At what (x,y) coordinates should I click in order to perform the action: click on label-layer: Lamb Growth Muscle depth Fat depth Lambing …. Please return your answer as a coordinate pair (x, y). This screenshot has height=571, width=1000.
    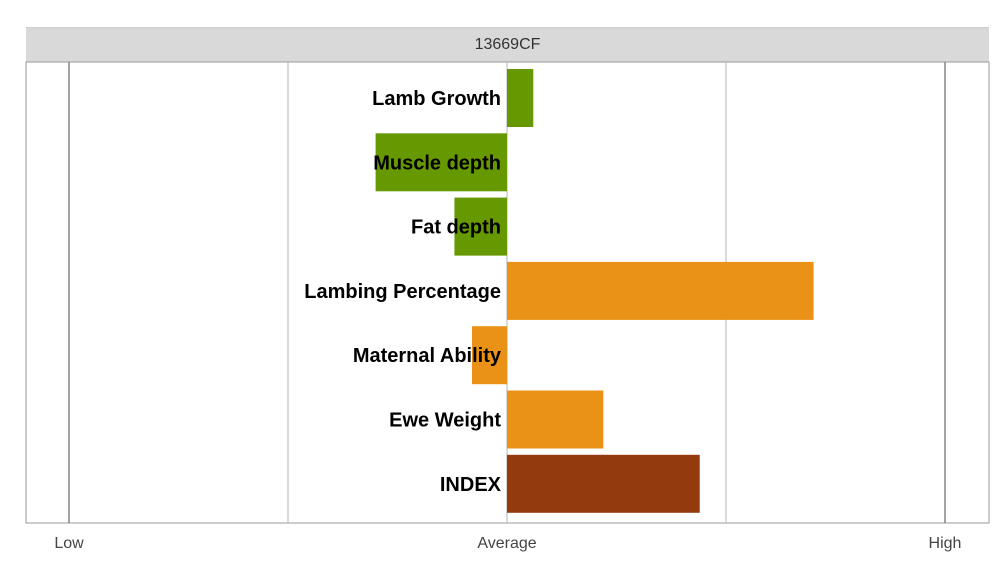
    Looking at the image, I should click on (403, 292).